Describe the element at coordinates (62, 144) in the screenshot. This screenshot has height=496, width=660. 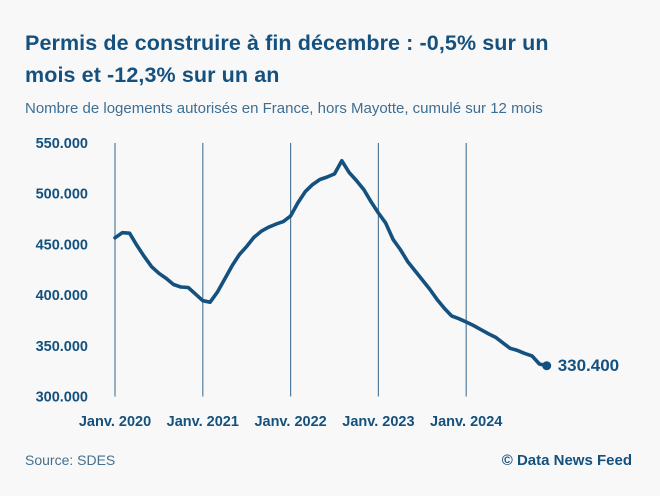
I see `y-tick-label: 550.000` at that location.